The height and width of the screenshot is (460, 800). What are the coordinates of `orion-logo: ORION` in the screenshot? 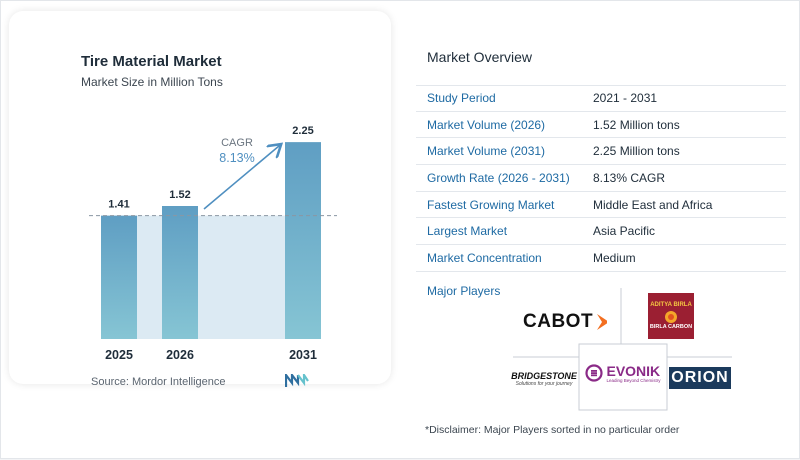 It's located at (700, 378).